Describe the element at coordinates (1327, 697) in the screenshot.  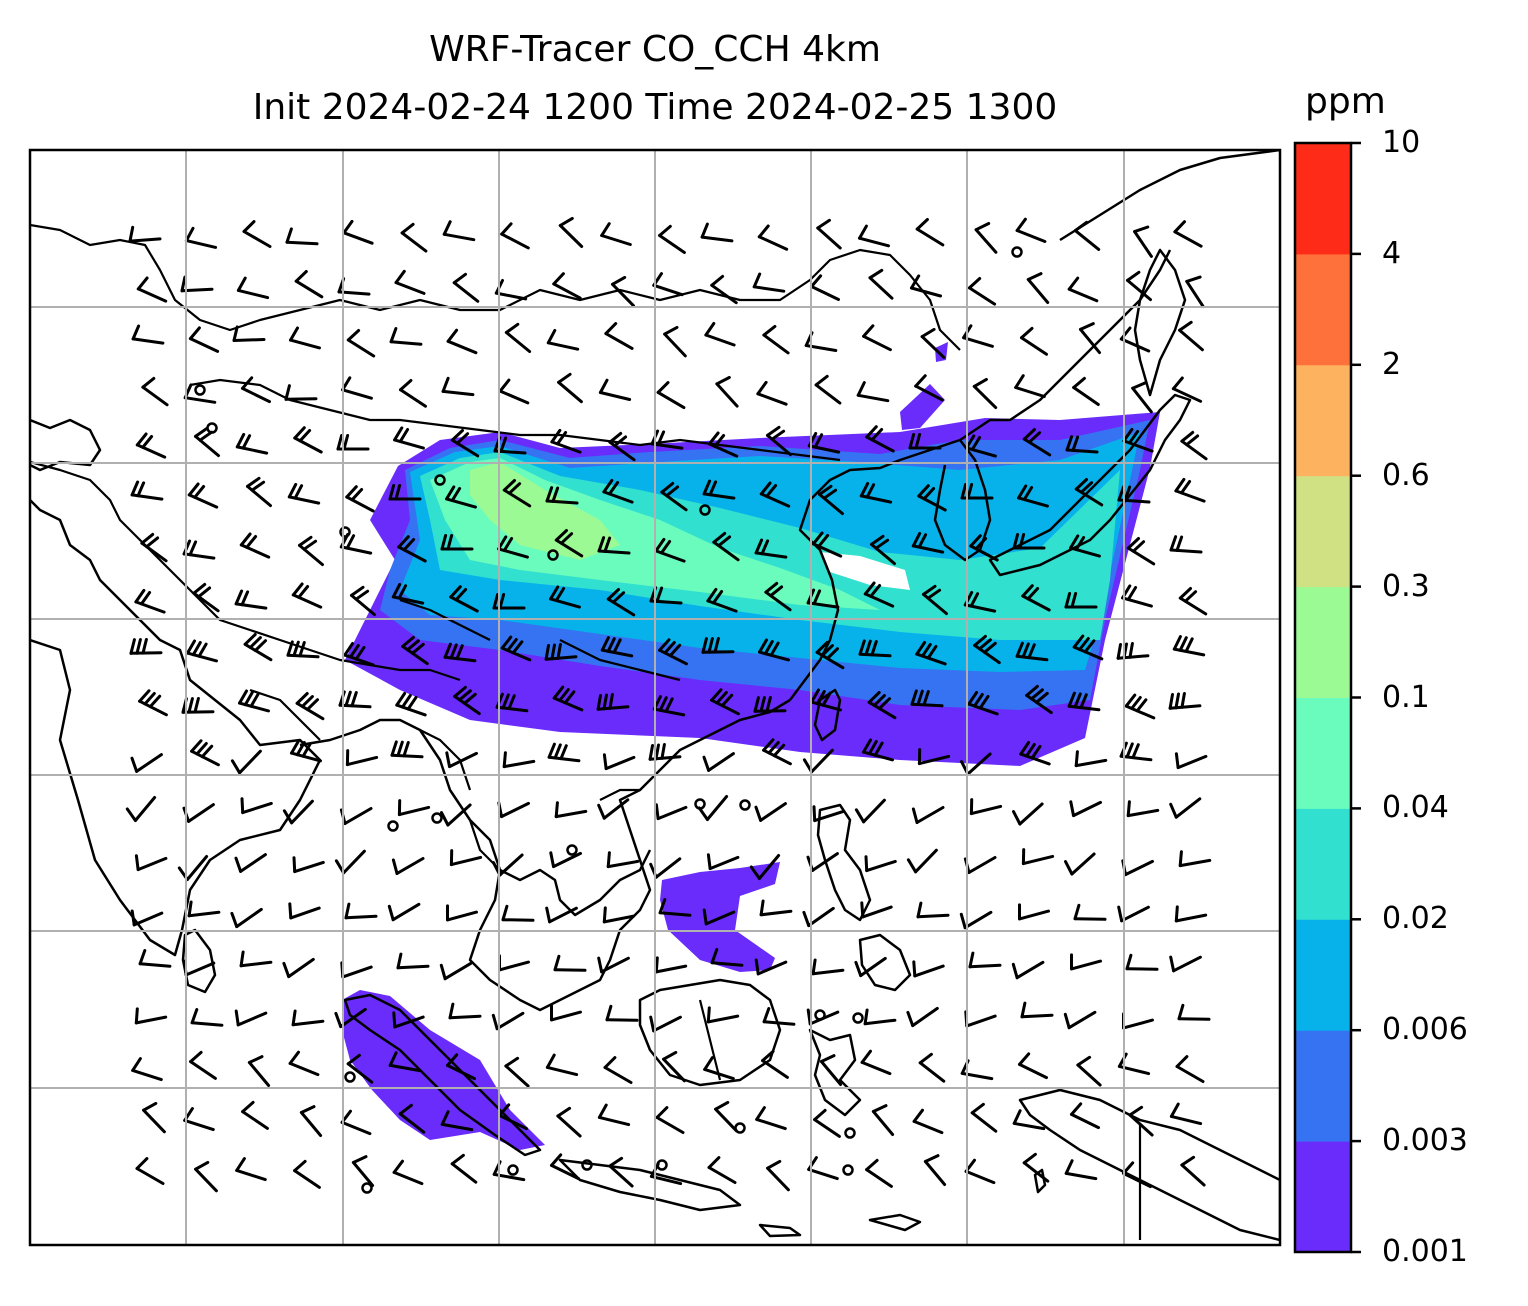
I see `colorbar` at that location.